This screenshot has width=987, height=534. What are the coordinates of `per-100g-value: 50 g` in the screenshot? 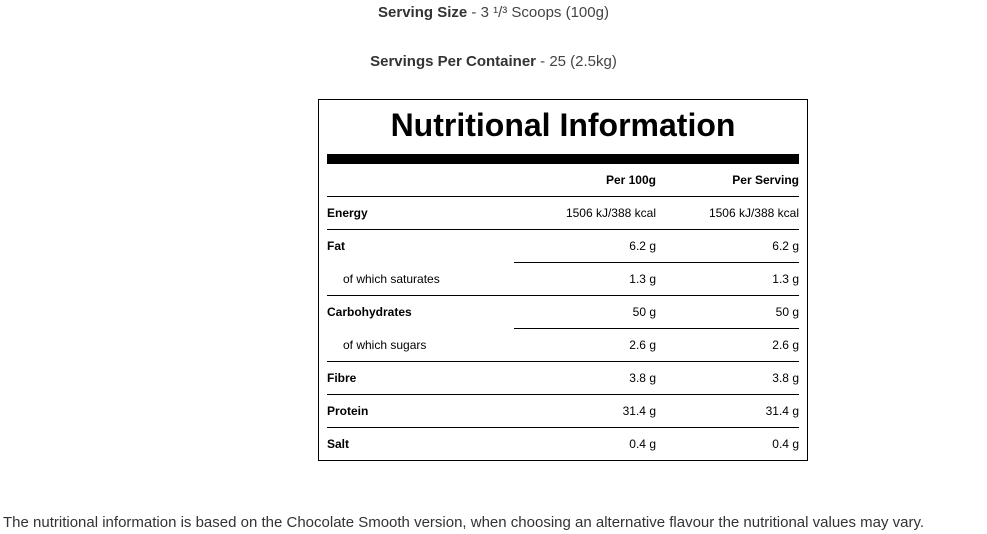 It's located at (585, 312).